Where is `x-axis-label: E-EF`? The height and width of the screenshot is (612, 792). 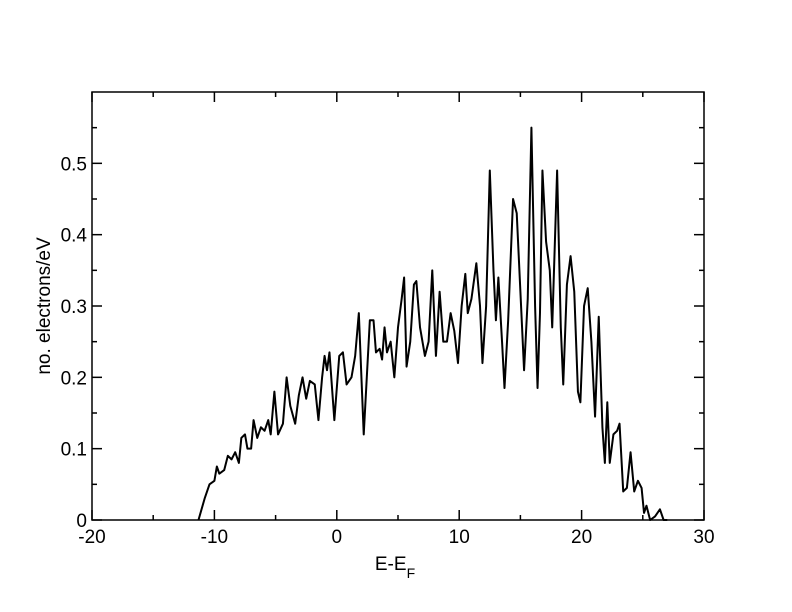 x-axis-label: E-EF is located at coordinates (395, 567).